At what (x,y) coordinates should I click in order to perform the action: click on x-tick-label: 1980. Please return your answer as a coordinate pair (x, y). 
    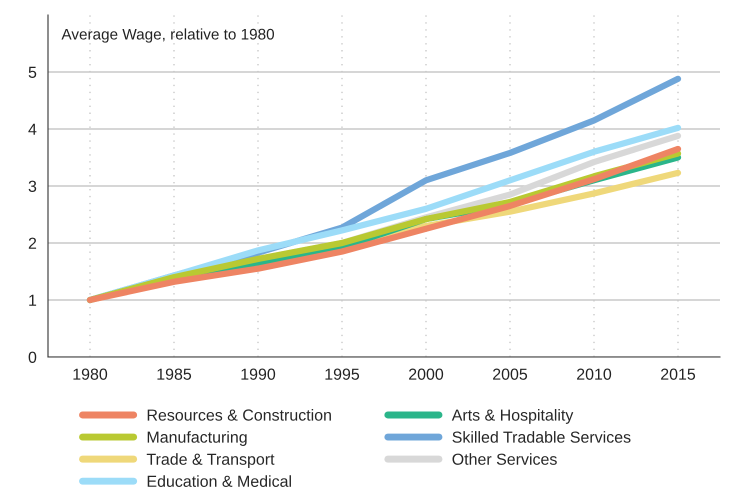
    Looking at the image, I should click on (90, 374).